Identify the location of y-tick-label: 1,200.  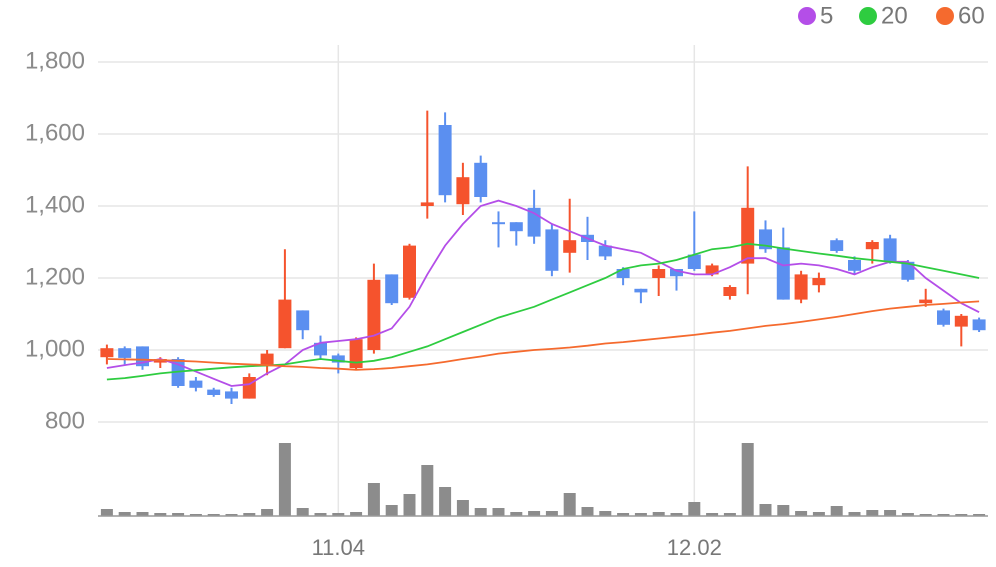
(55, 276).